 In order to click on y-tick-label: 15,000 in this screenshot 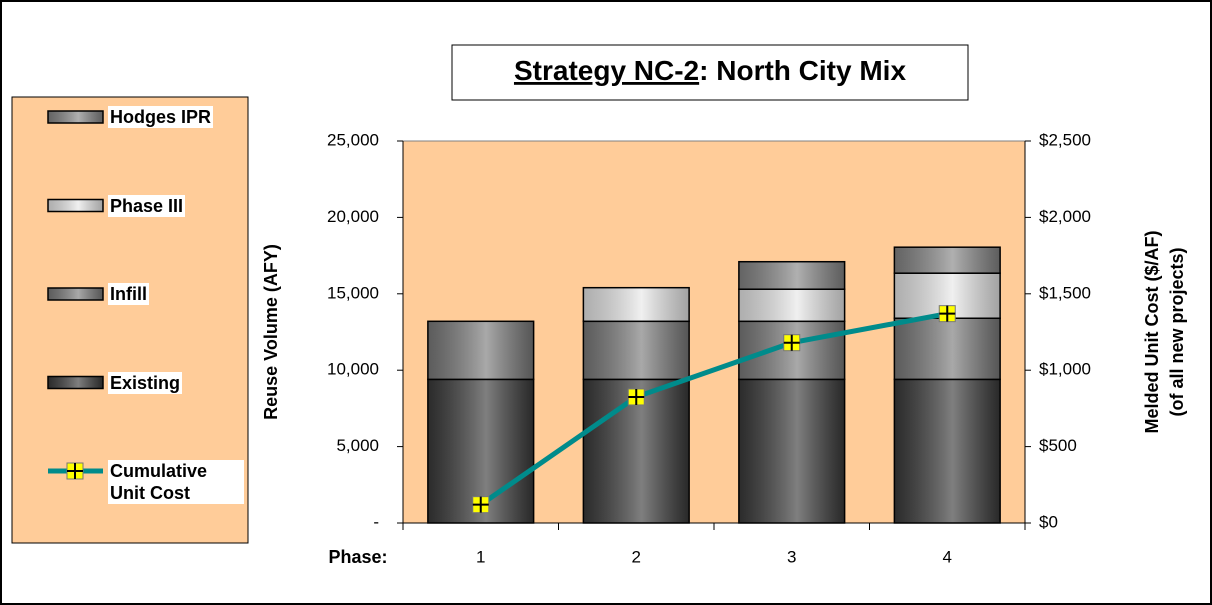, I will do `click(353, 292)`.